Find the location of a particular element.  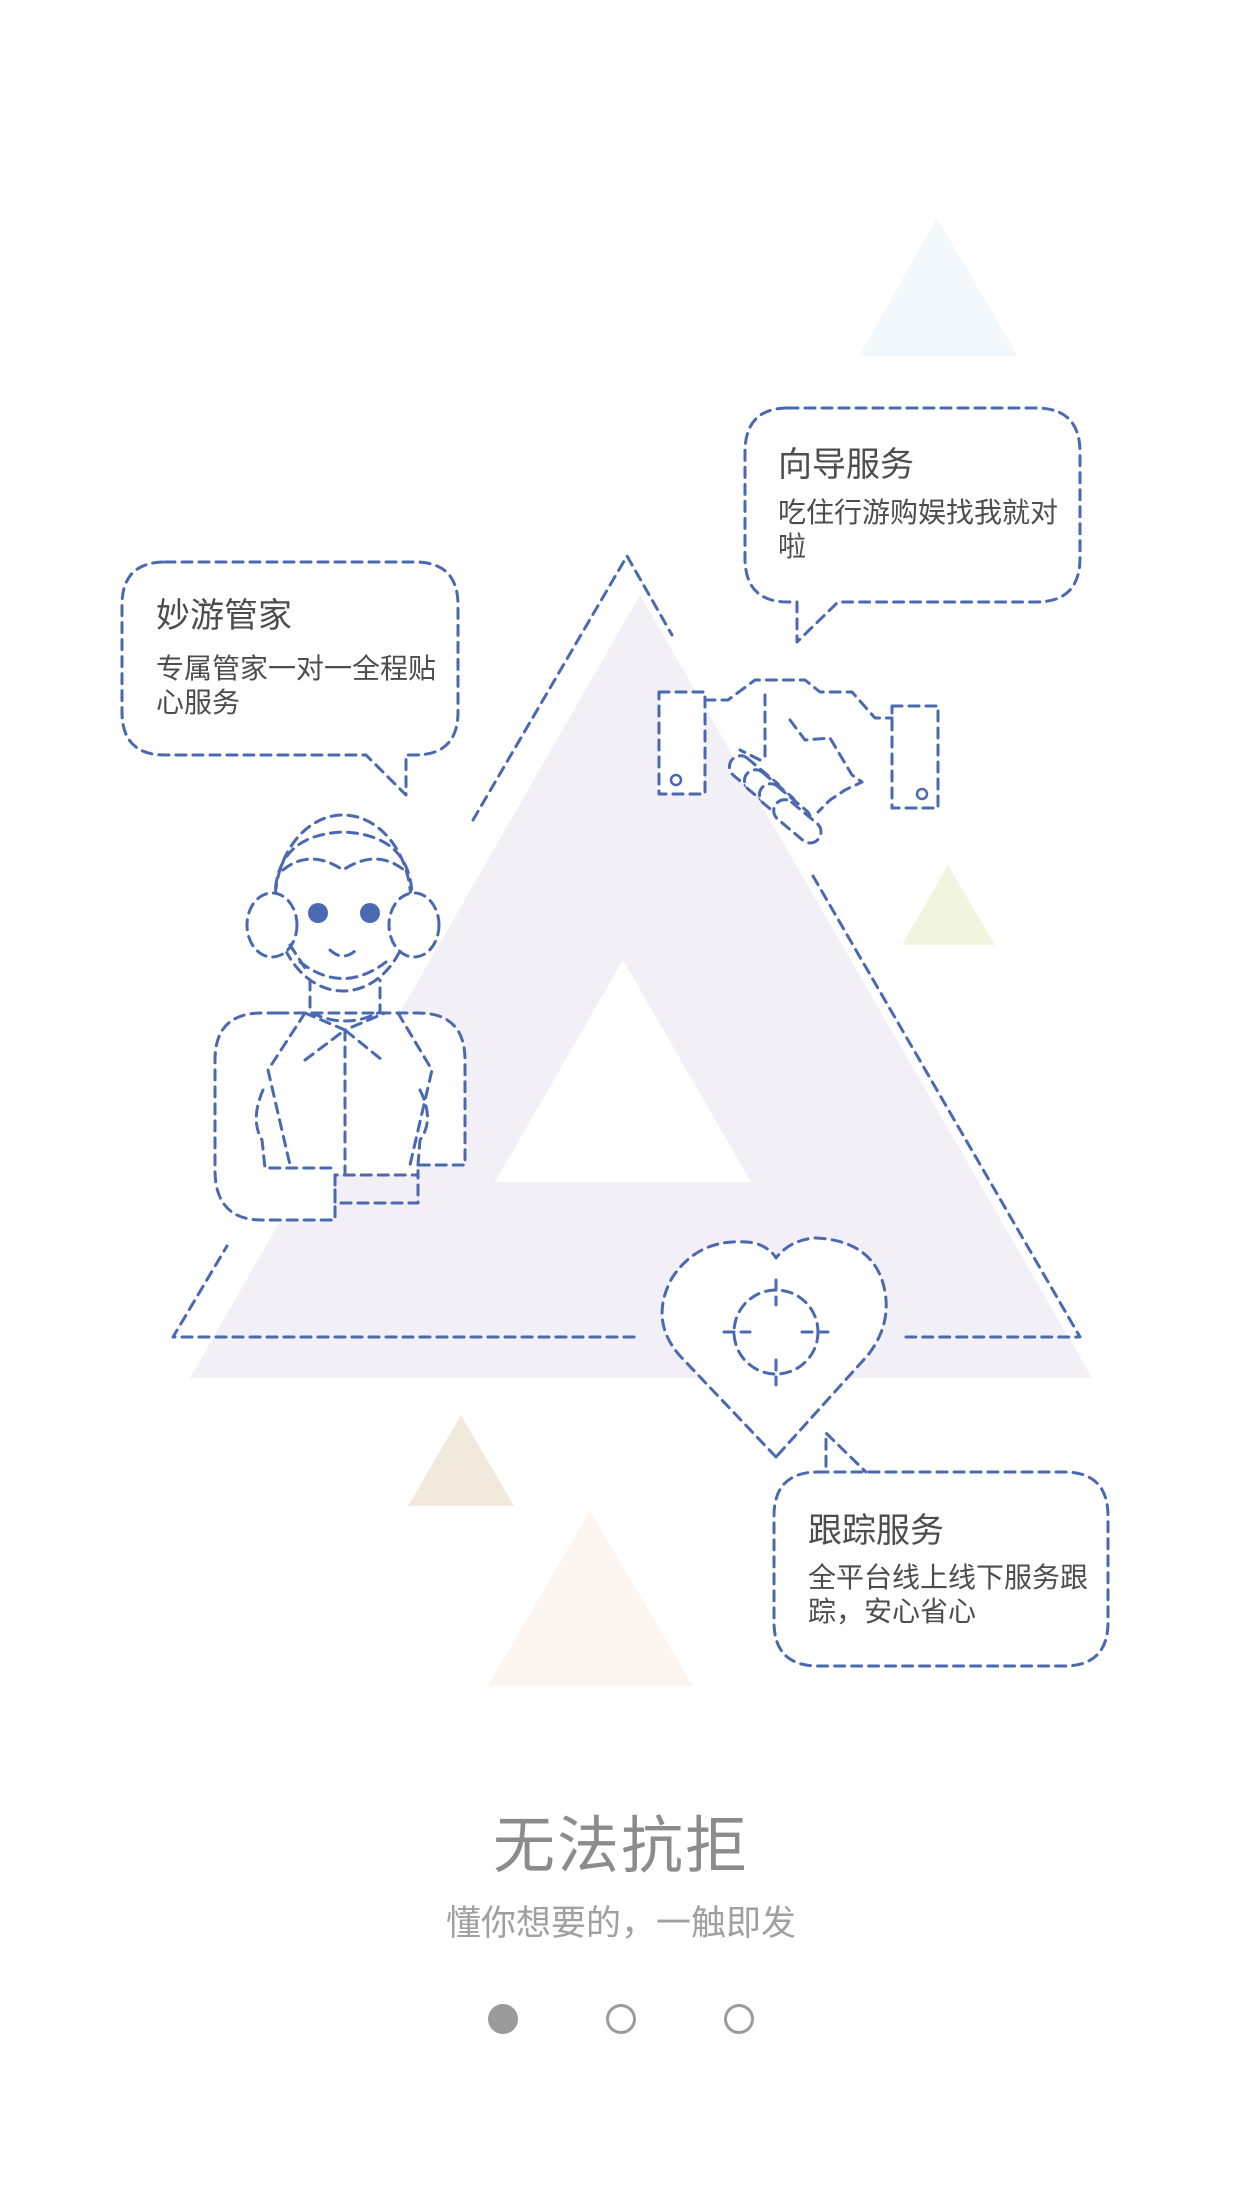

tracking-bubble-outline is located at coordinates (941, 1549).